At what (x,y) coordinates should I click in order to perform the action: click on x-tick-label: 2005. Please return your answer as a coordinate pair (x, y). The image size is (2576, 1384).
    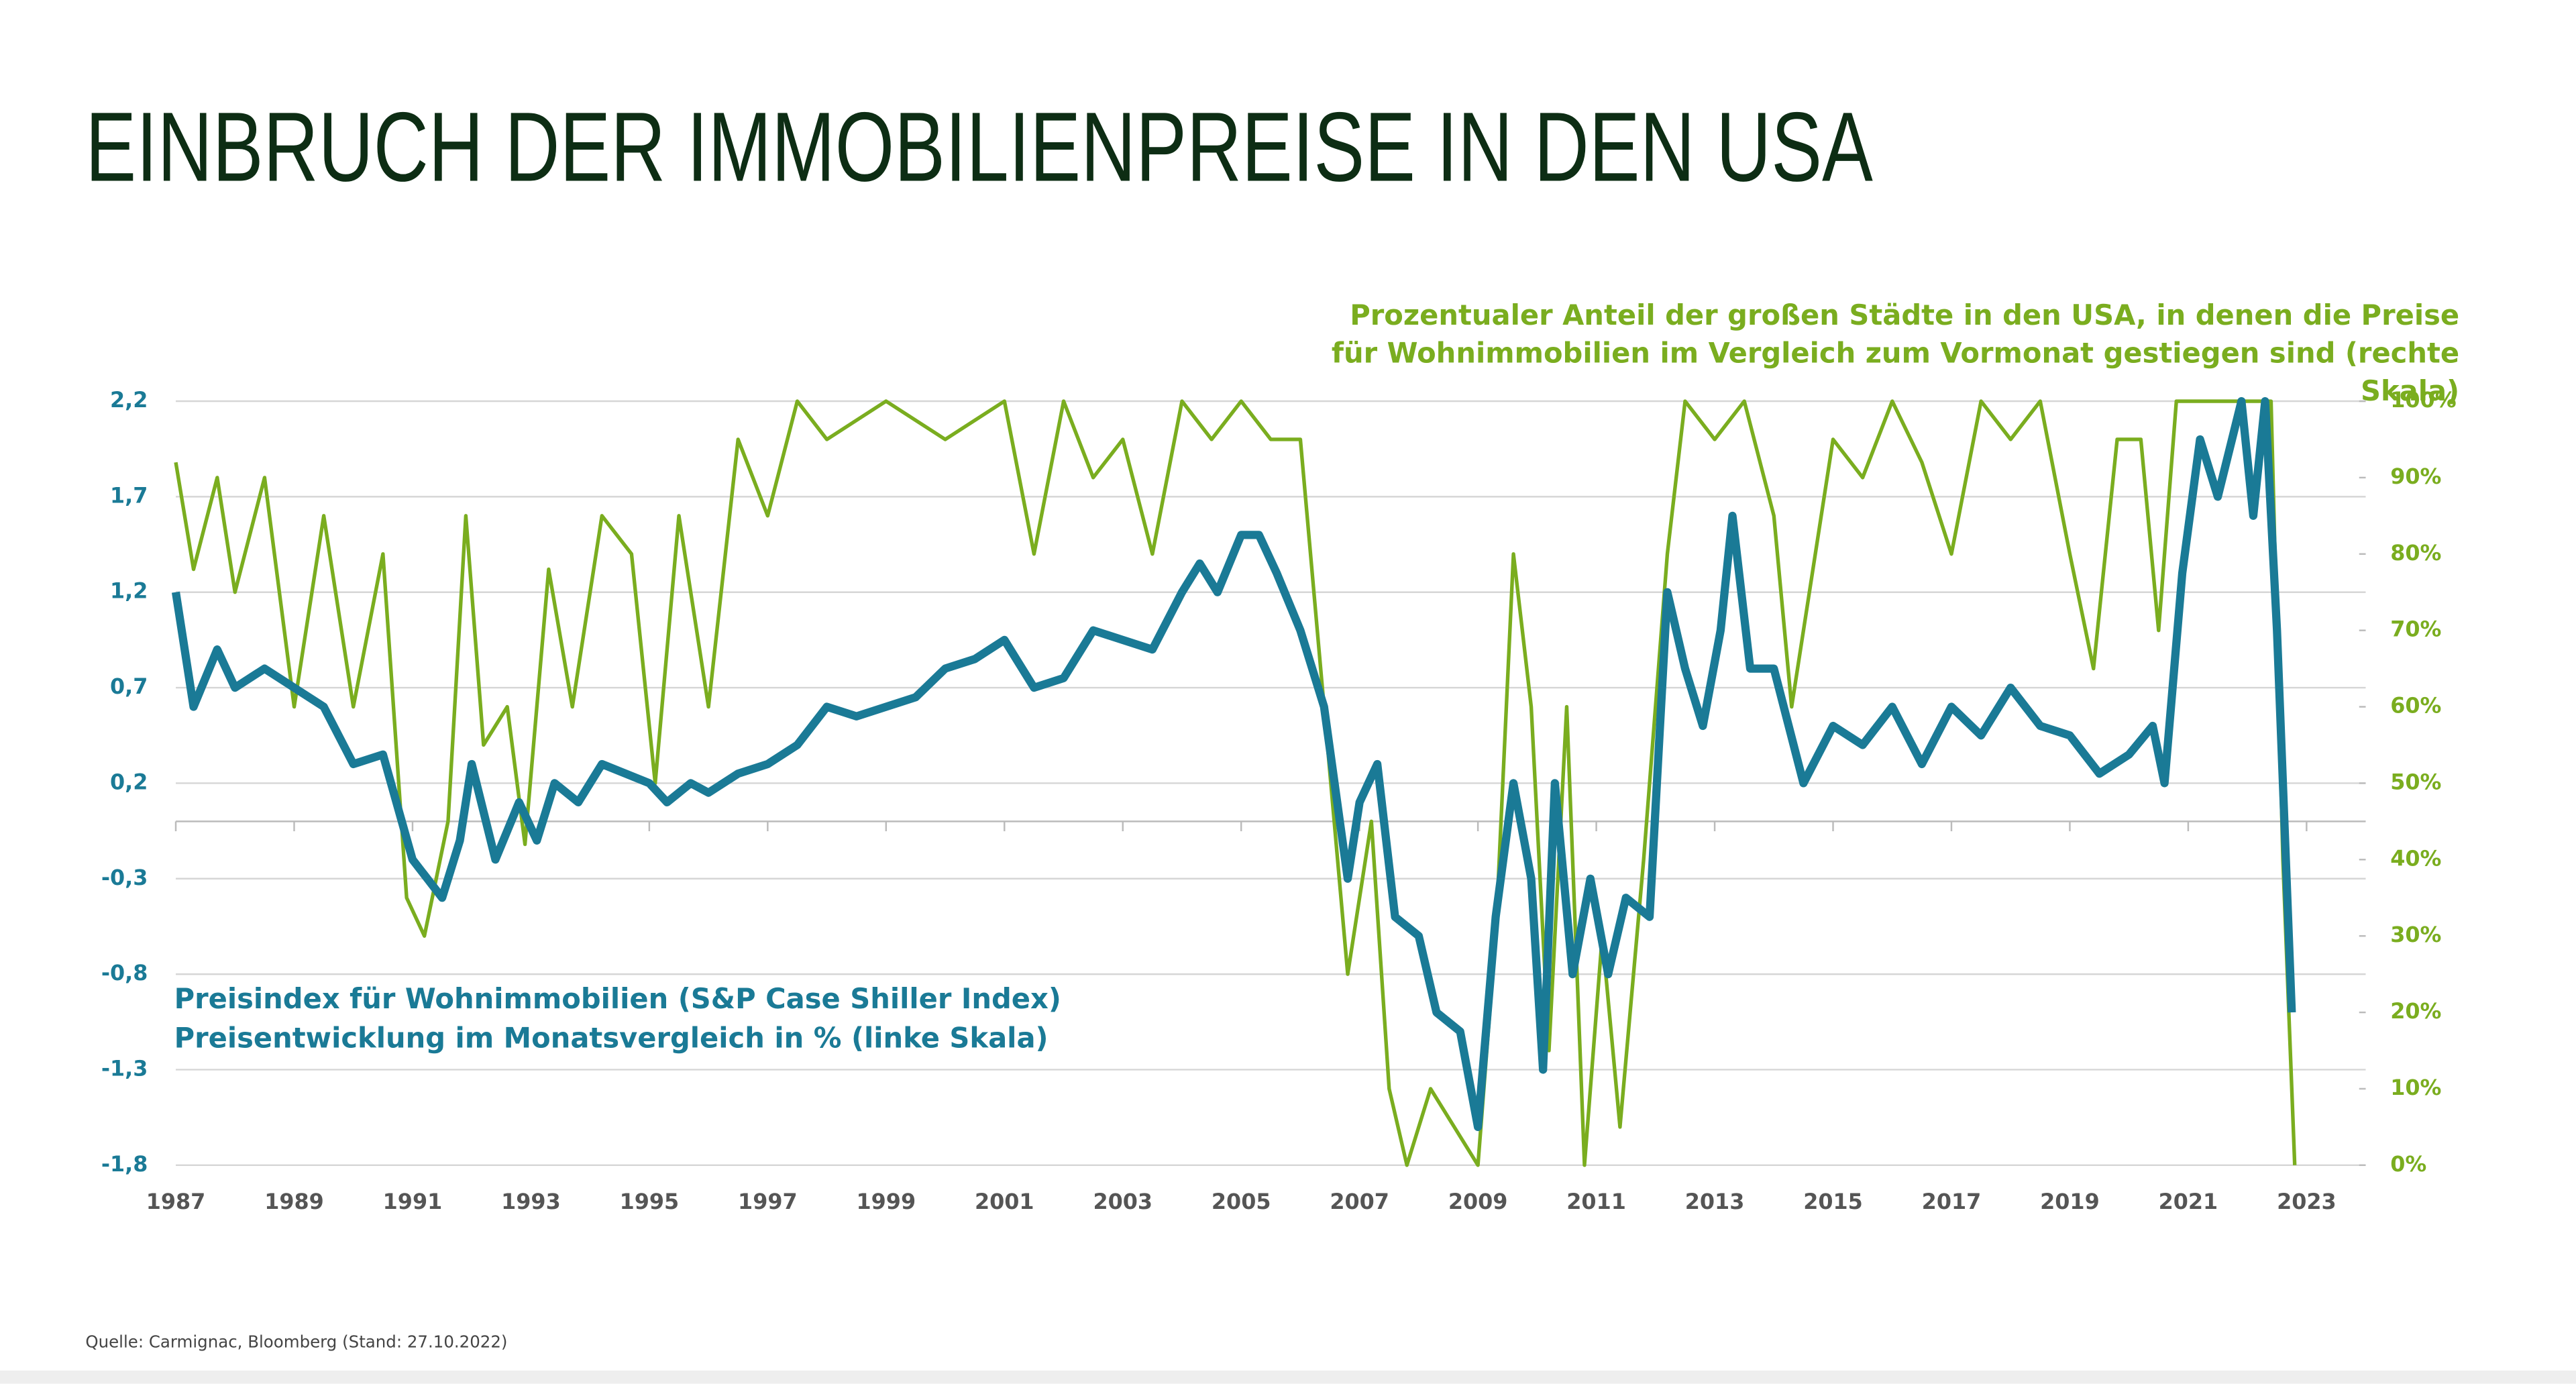
    Looking at the image, I should click on (1241, 1201).